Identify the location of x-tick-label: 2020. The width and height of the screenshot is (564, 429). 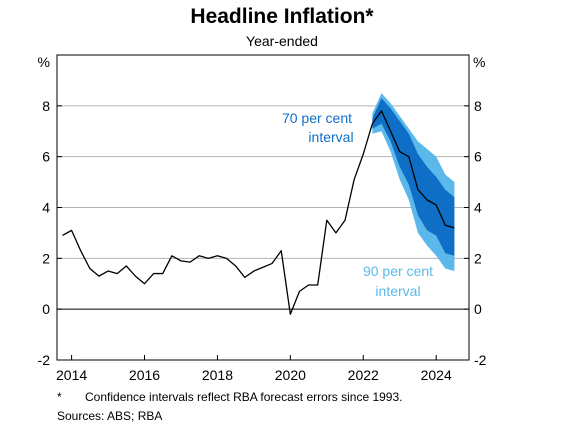
(290, 375).